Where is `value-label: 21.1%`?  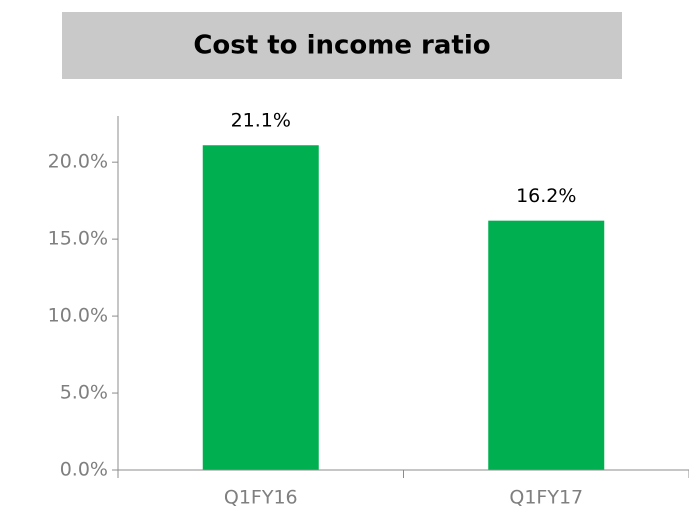 value-label: 21.1% is located at coordinates (261, 121).